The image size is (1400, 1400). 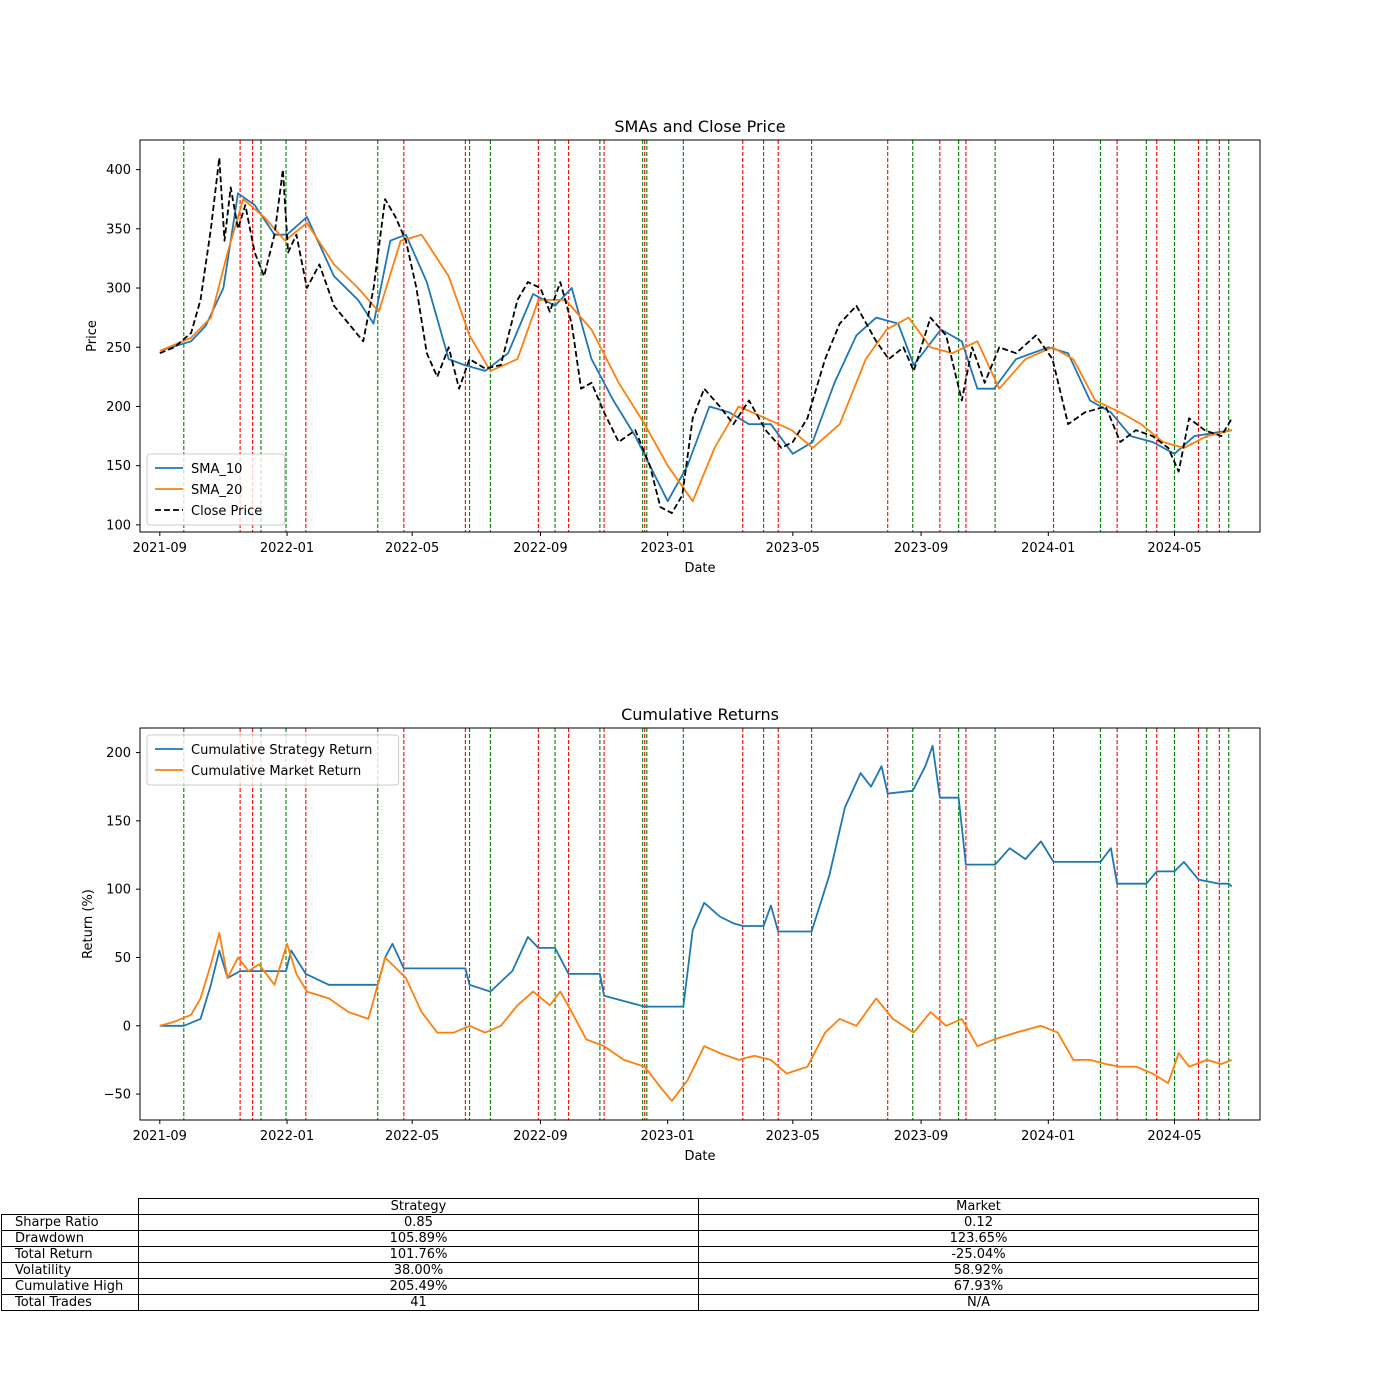 What do you see at coordinates (696, 1017) in the screenshot?
I see `series-line-cumulative-market-return` at bounding box center [696, 1017].